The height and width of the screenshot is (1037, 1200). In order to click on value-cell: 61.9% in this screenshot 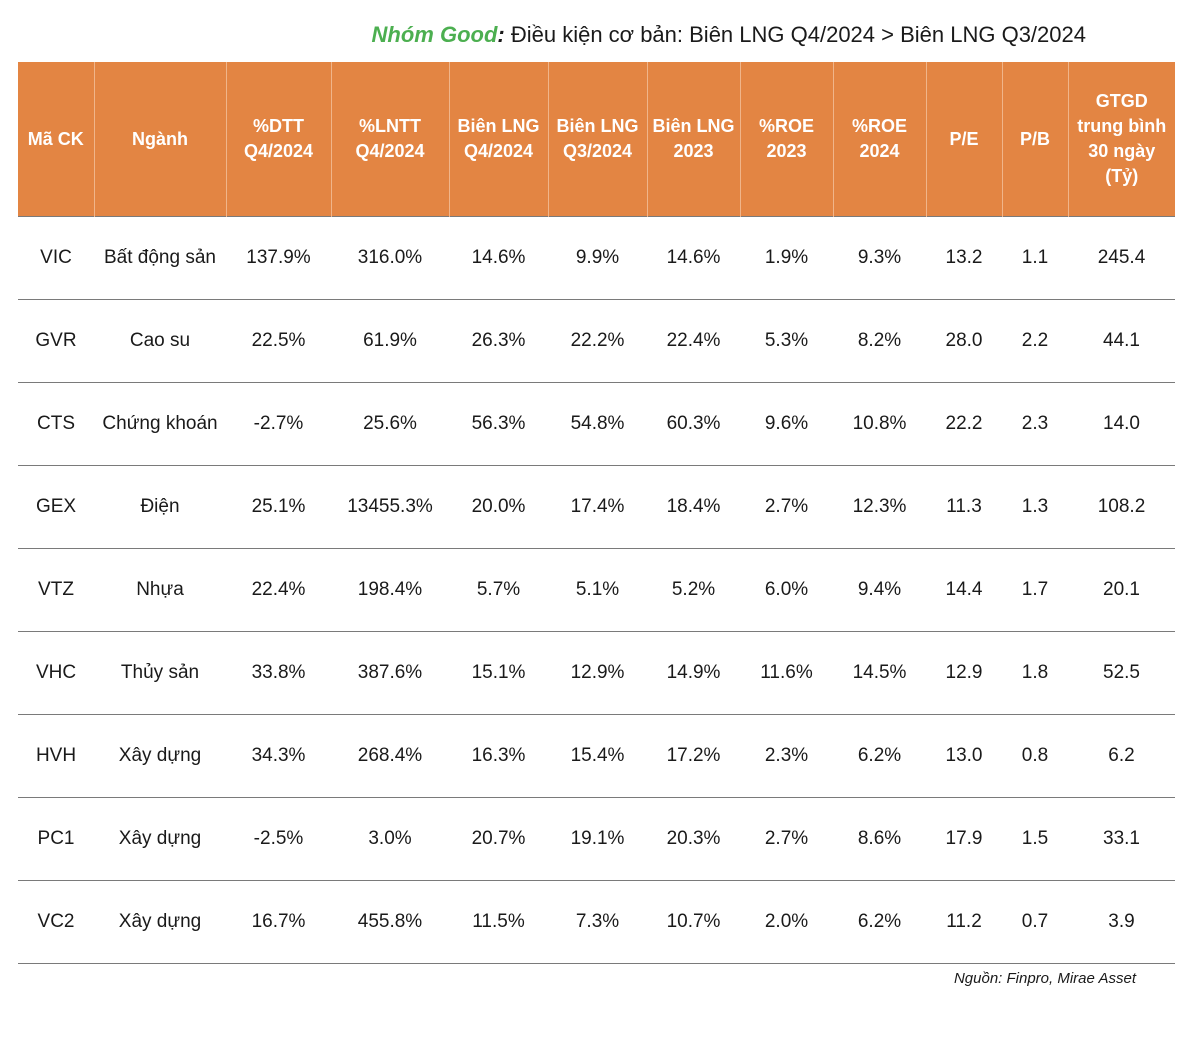, I will do `click(390, 341)`.